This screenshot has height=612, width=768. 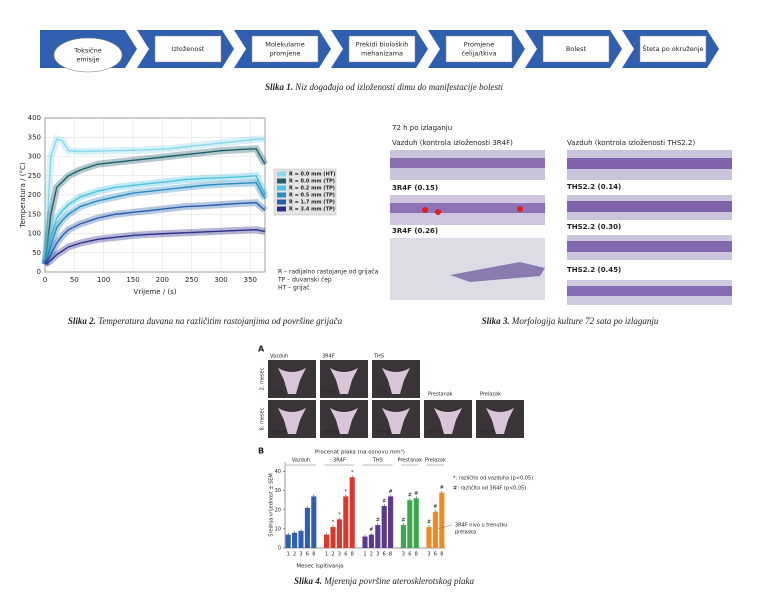 I want to click on legend-label: R = 0.0 mm (HT), so click(x=312, y=175).